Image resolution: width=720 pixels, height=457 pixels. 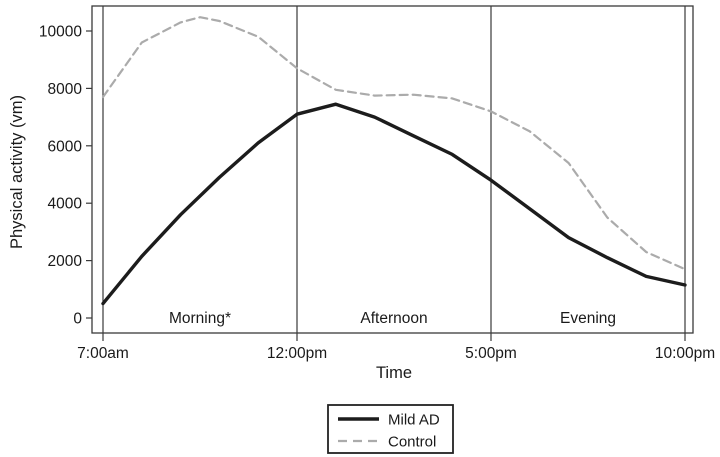 I want to click on x-tick-label: 12:00pm, so click(x=297, y=353).